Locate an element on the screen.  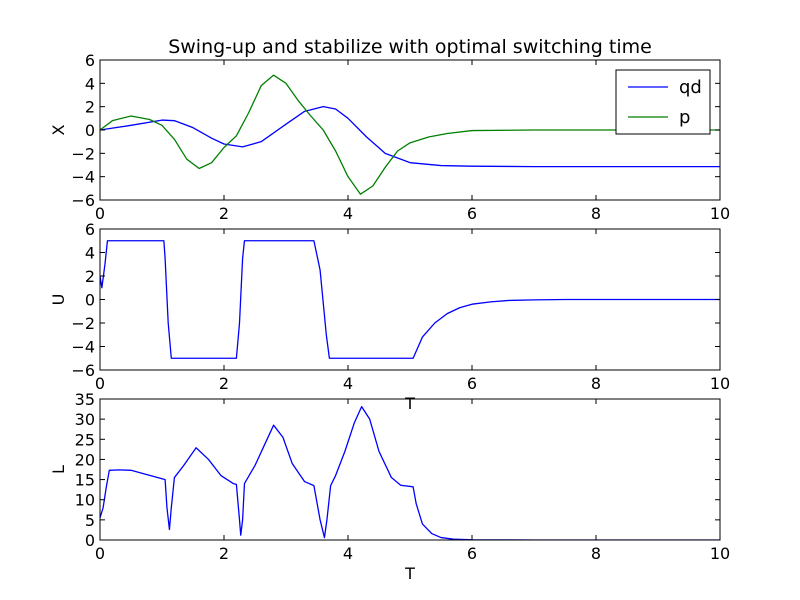
y-tick-label: 15 is located at coordinates (85, 480).